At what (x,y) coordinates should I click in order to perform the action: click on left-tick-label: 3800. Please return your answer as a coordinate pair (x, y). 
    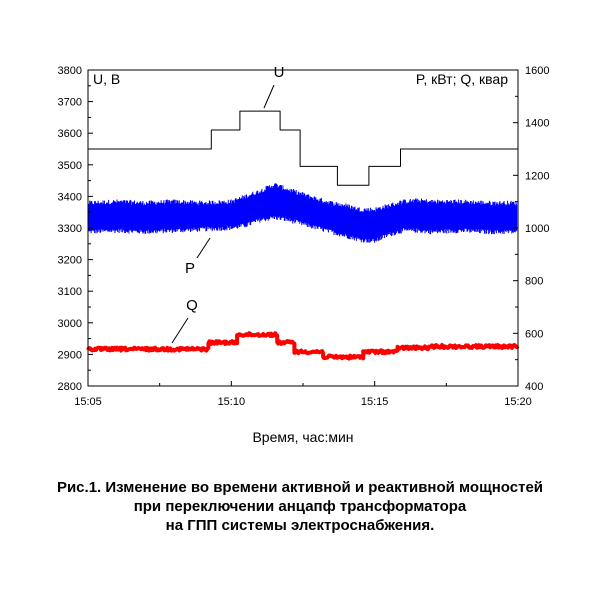
    Looking at the image, I should click on (70, 71).